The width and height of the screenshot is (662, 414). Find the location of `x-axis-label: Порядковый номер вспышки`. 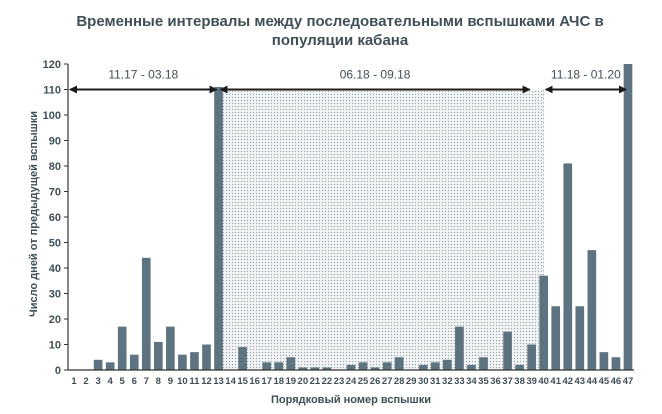

x-axis-label: Порядковый номер вспышки is located at coordinates (351, 400).